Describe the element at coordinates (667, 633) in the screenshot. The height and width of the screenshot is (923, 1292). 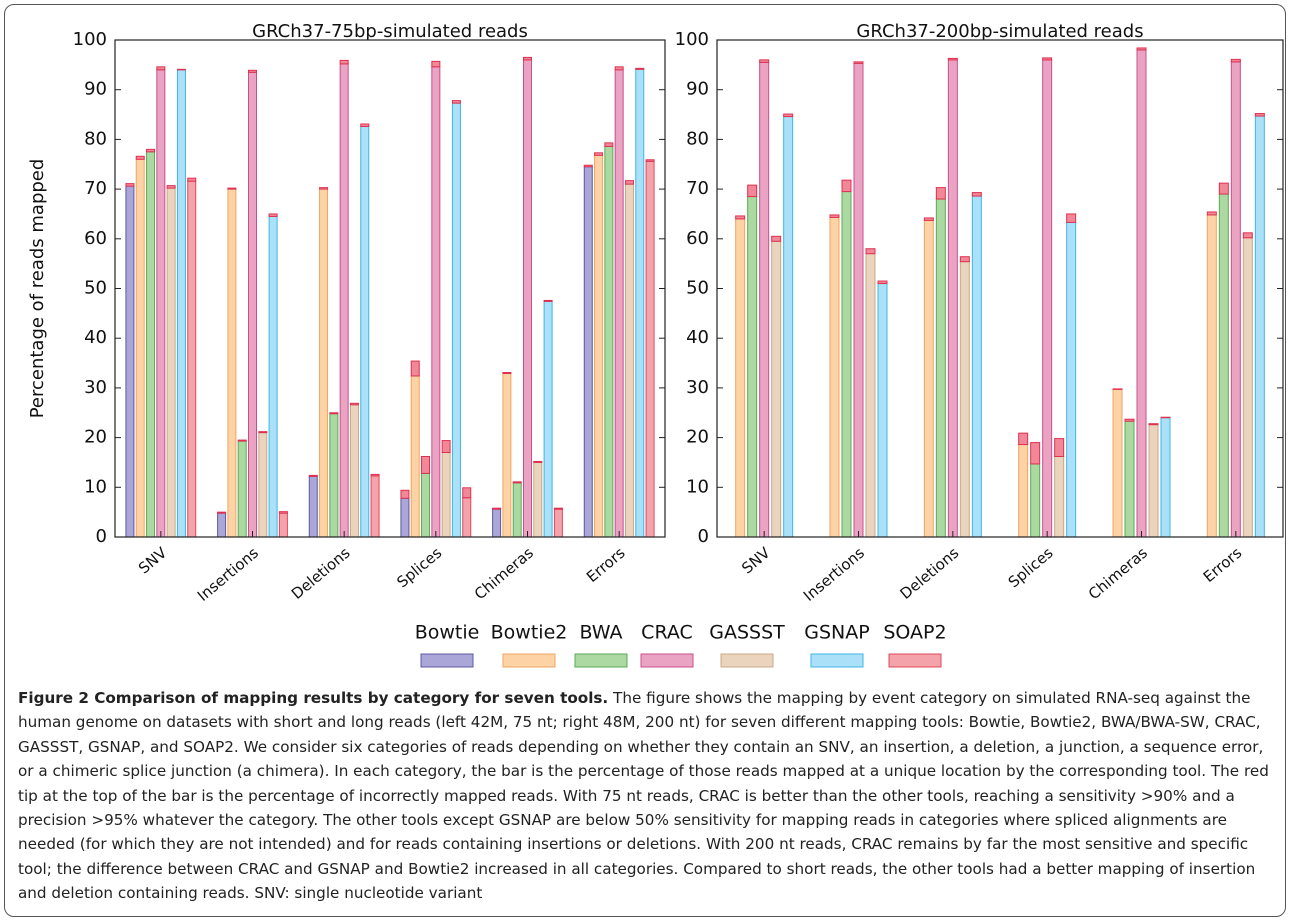
I see `legend-label: CRAC` at that location.